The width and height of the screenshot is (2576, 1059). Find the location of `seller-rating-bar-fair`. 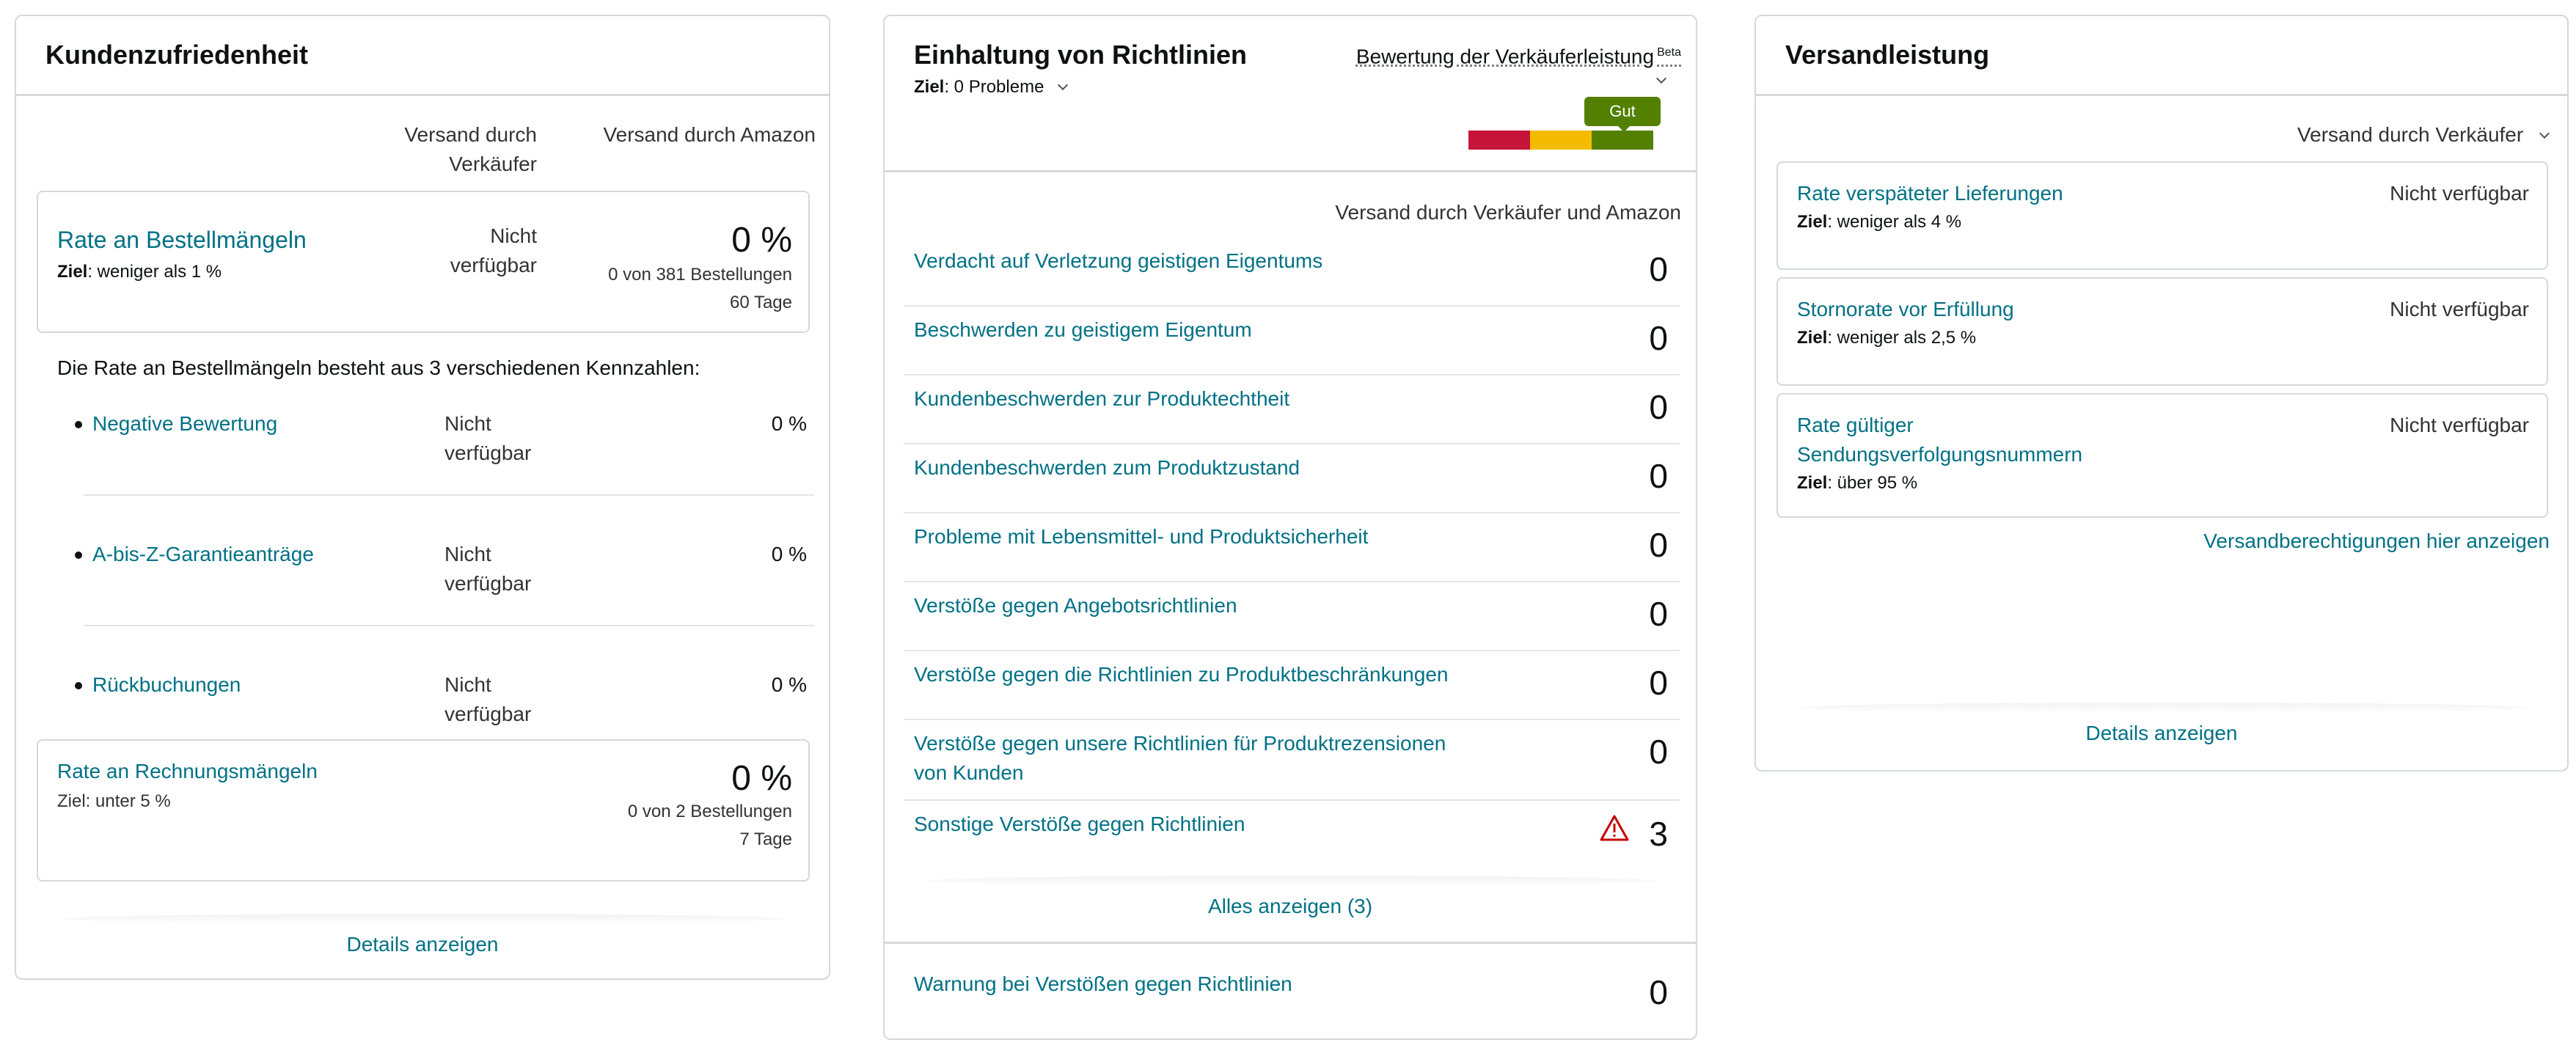

seller-rating-bar-fair is located at coordinates (1561, 140).